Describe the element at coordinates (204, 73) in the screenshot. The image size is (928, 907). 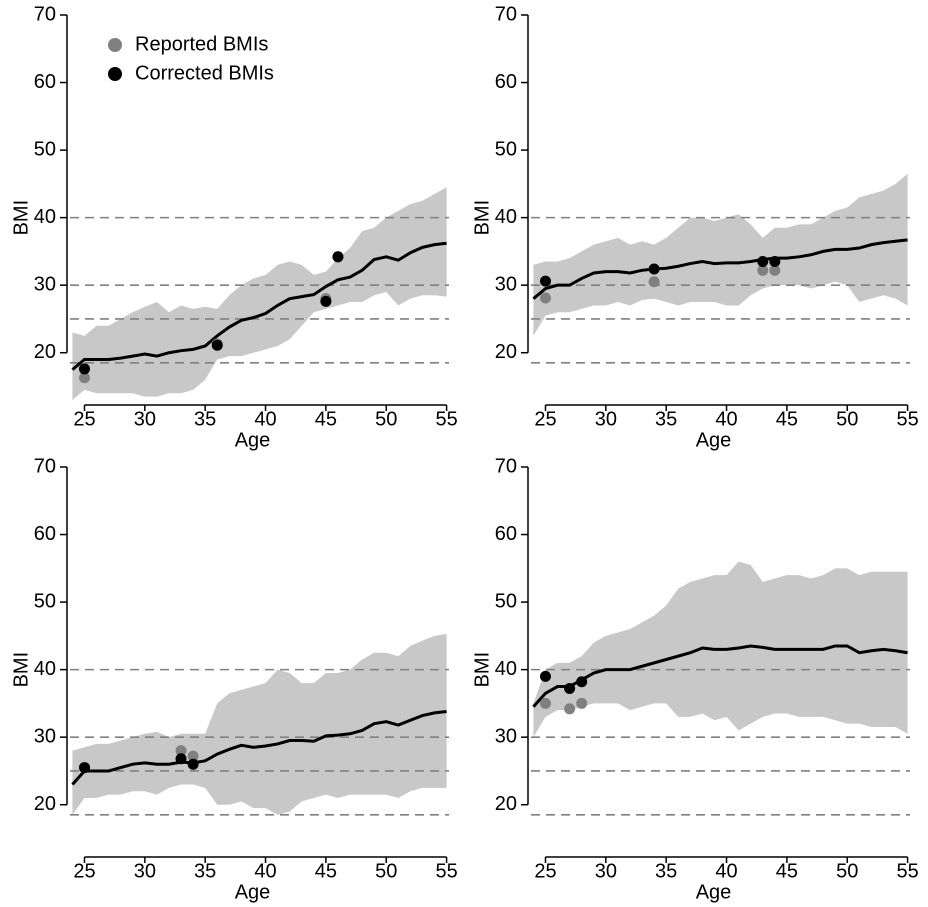
I see `legend-label: Corrected BMIs` at that location.